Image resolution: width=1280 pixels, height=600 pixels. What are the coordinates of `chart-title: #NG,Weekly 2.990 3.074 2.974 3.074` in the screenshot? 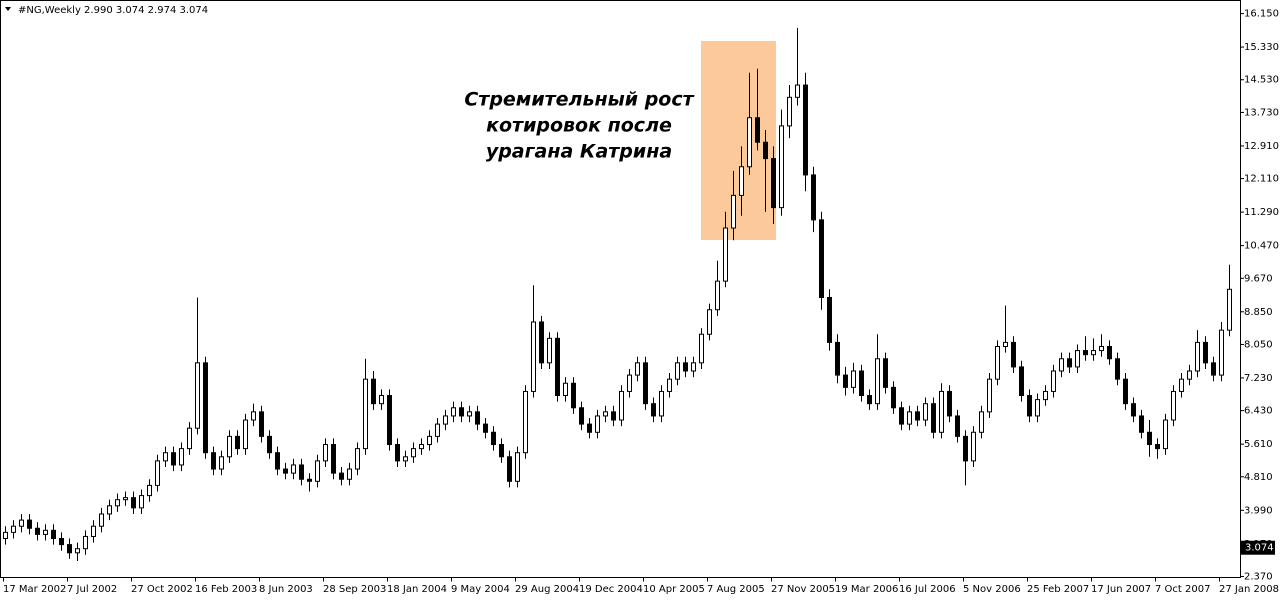 It's located at (113, 10).